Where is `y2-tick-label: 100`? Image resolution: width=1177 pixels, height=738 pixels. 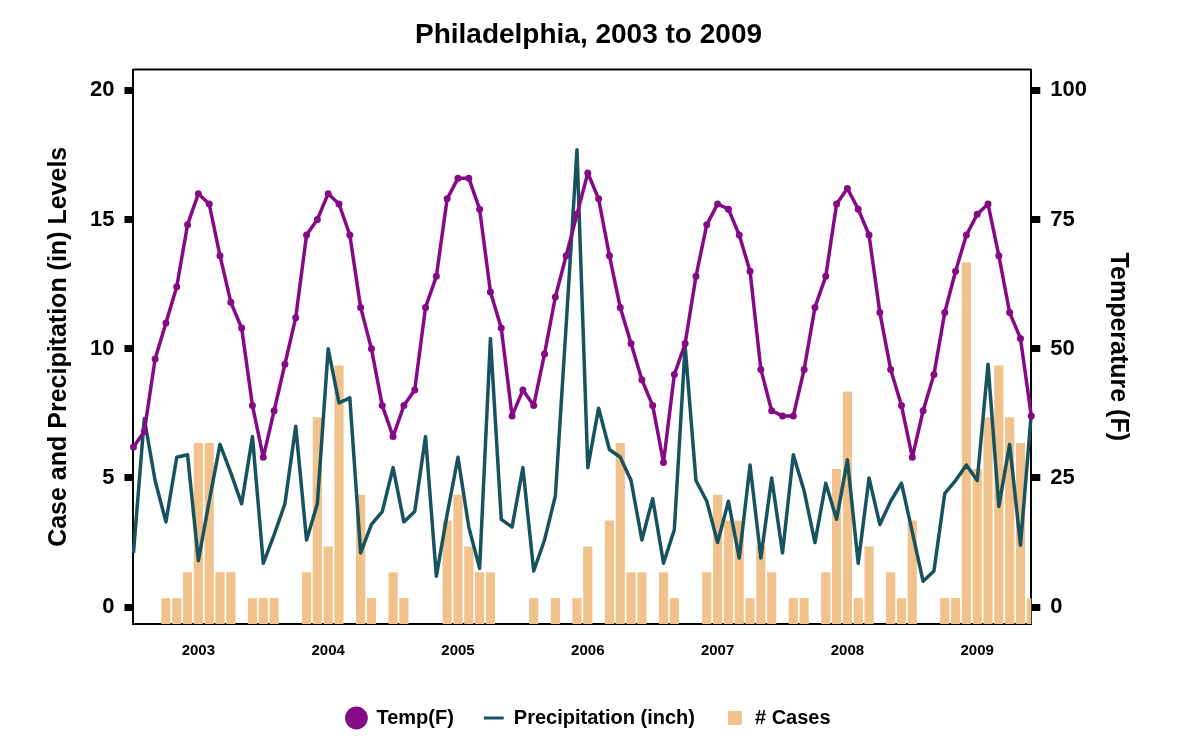
y2-tick-label: 100 is located at coordinates (1069, 89).